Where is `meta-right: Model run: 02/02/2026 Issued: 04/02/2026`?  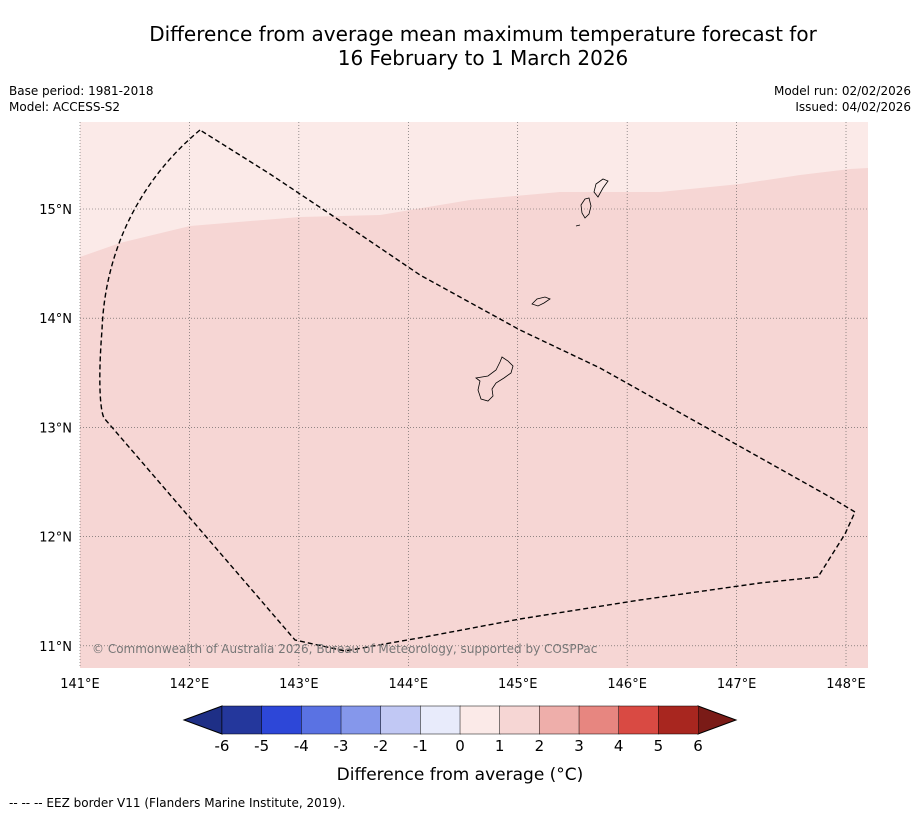
meta-right: Model run: 02/02/2026 Issued: 04/02/2026 is located at coordinates (842, 99).